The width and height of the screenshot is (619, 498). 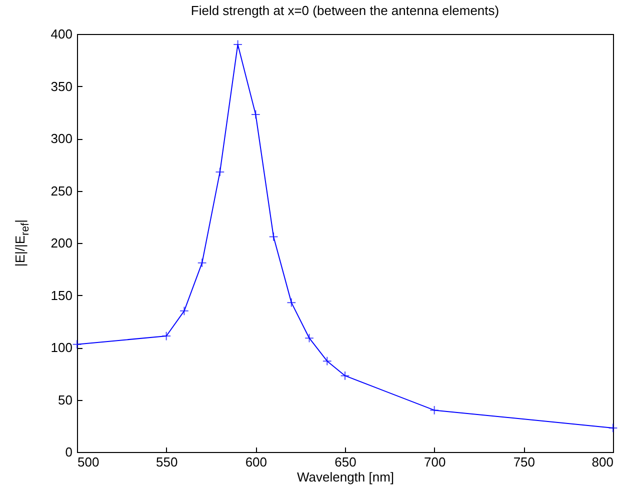 I want to click on x-tick-label: 550, so click(x=167, y=462).